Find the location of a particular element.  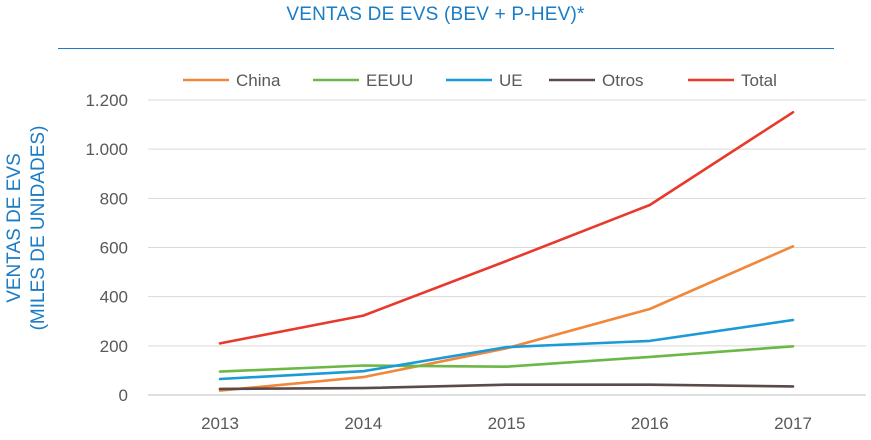

y-tick-label: 1.000 is located at coordinates (106, 149).